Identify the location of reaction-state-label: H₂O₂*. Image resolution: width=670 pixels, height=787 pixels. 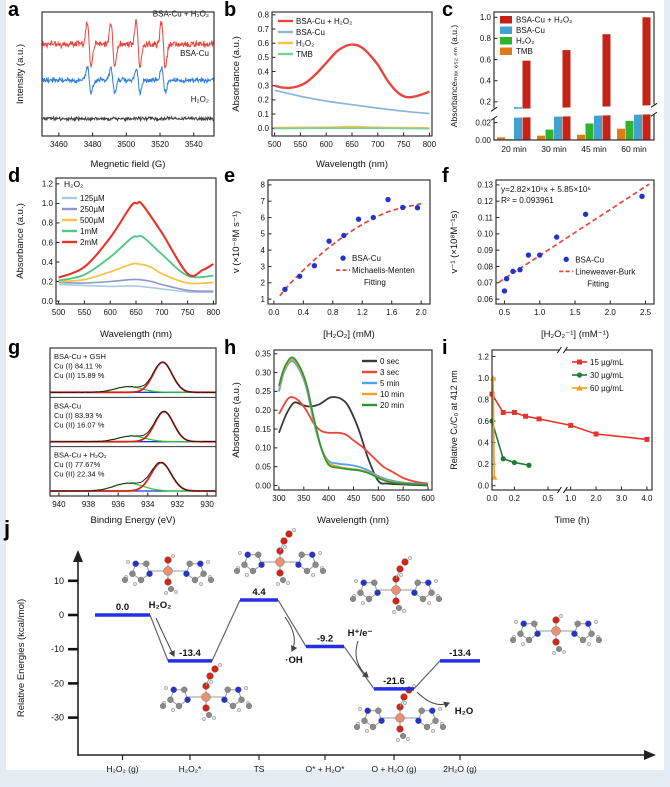
(190, 769).